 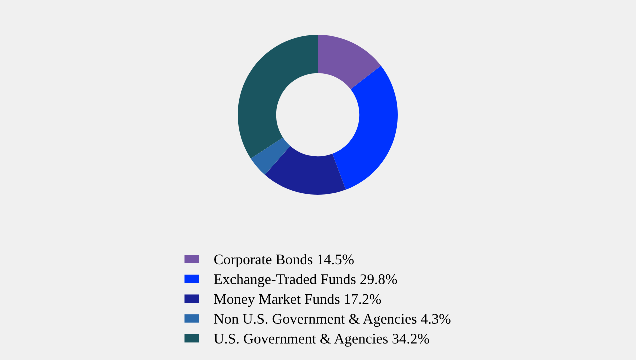 What do you see at coordinates (332, 321) in the screenshot?
I see `legend-label: Non U.S. Government & Agencies 4.3%` at bounding box center [332, 321].